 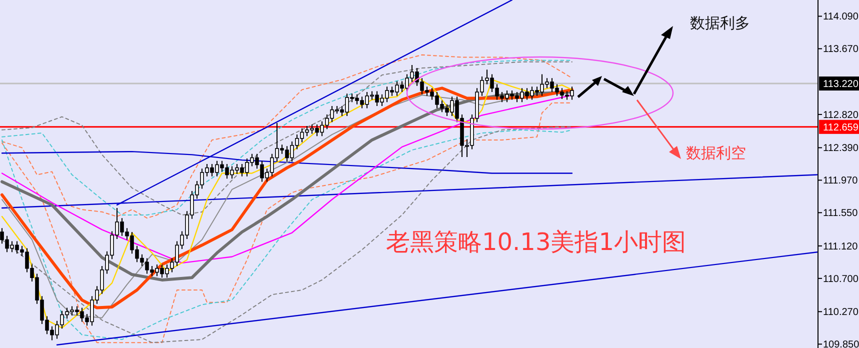 I want to click on ref-line-label: 113.220, so click(x=841, y=84).